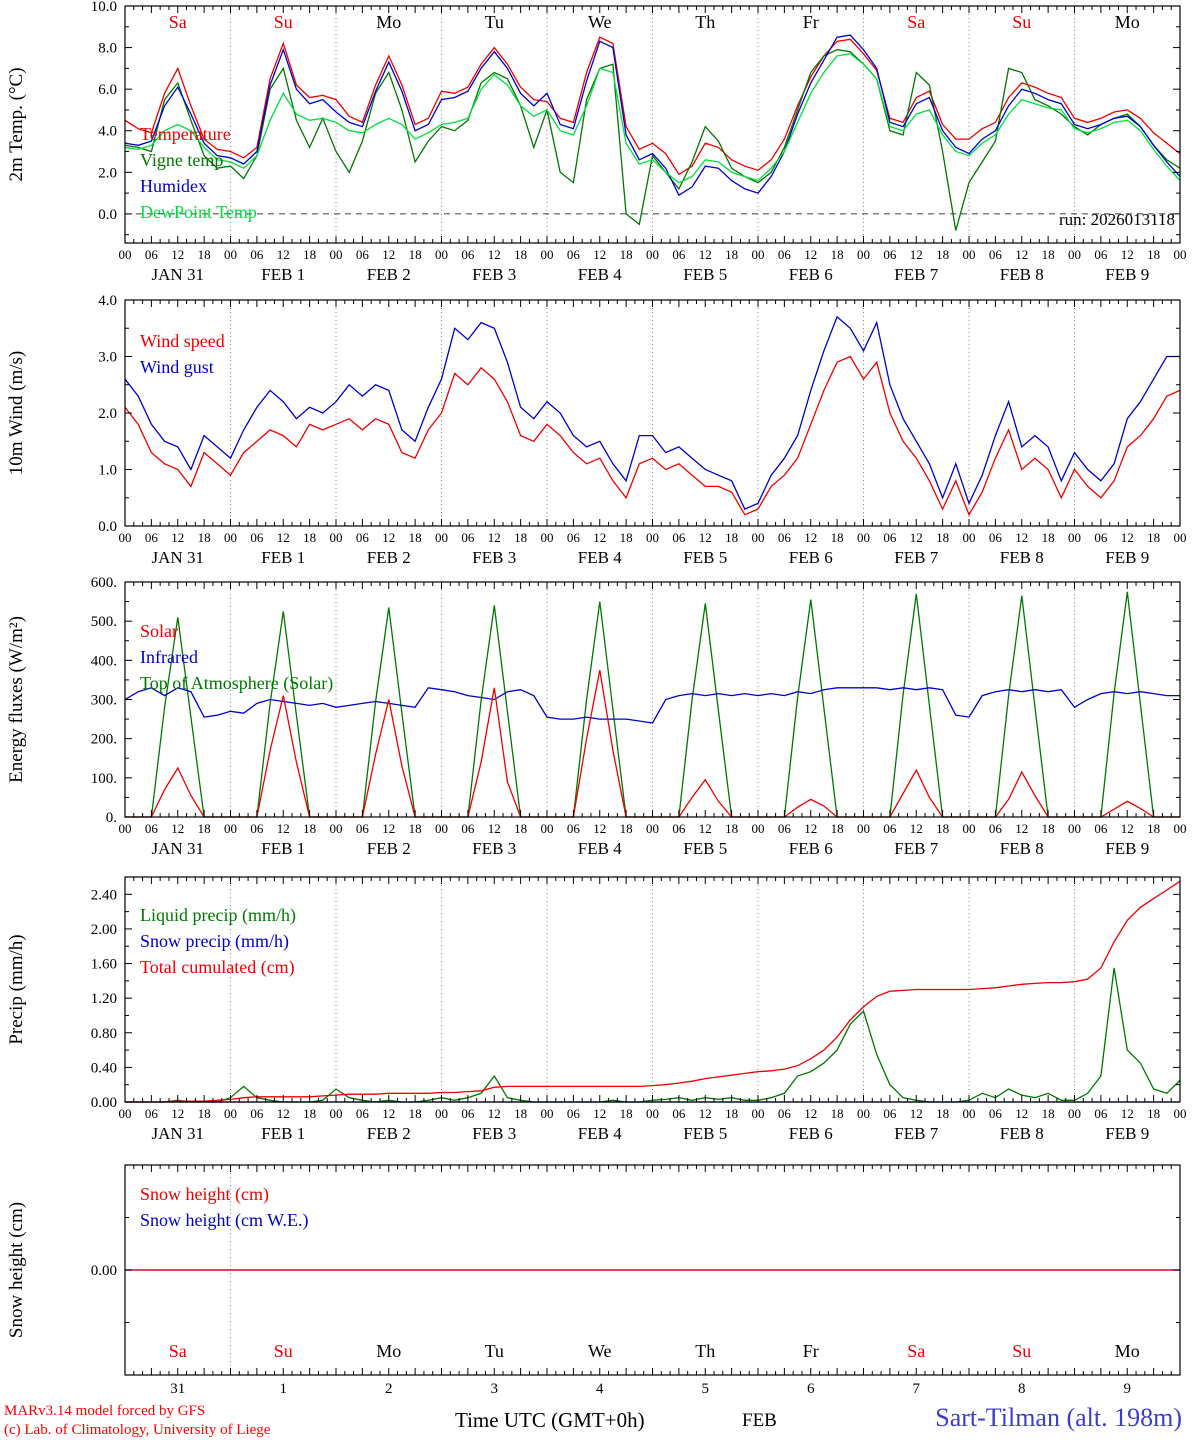 The width and height of the screenshot is (1194, 1440). Describe the element at coordinates (217, 967) in the screenshot. I see `svg-text: Total cumulated (cm)` at that location.